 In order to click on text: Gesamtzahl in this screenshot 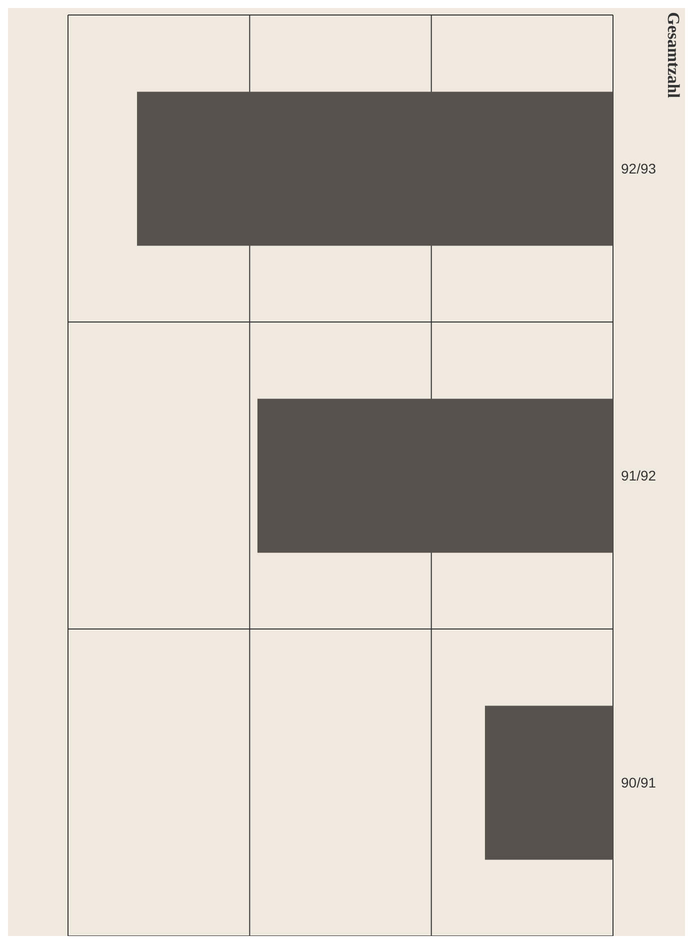, I will do `click(673, 55)`.